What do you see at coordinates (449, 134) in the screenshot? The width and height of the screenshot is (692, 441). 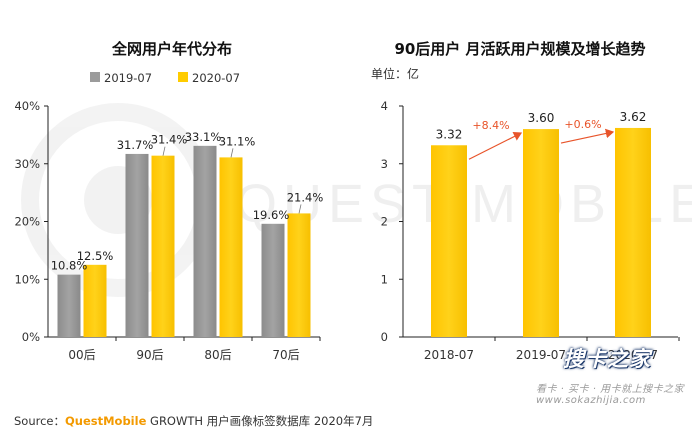 I see `data-label-mau: 3.32` at bounding box center [449, 134].